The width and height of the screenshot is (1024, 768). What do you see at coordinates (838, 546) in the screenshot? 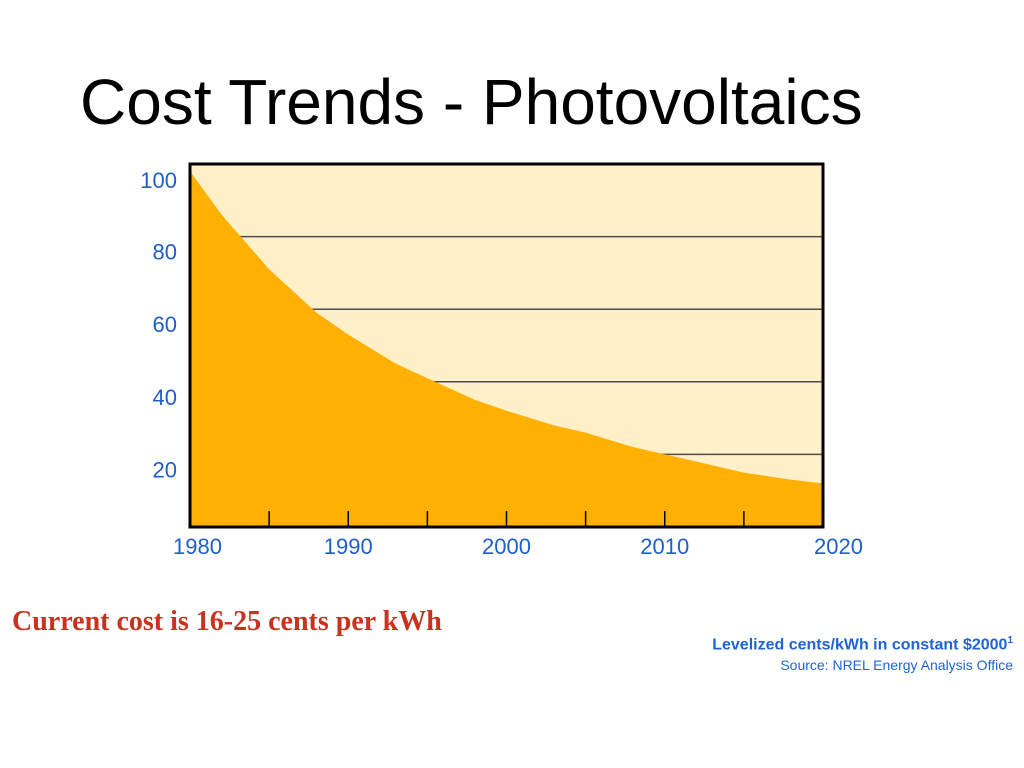
I see `x-tick-label-2020: 2020` at bounding box center [838, 546].